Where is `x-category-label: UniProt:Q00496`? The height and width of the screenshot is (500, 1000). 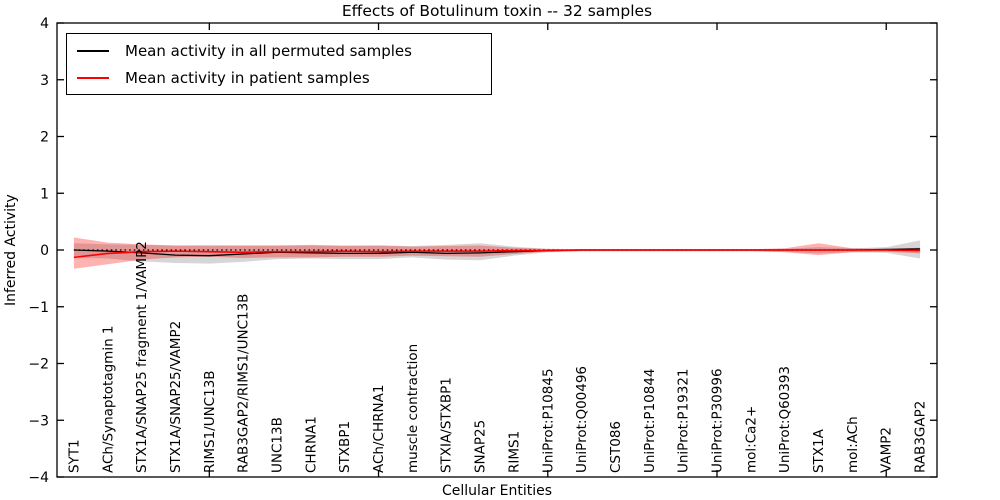 x-category-label: UniProt:Q00496 is located at coordinates (582, 419).